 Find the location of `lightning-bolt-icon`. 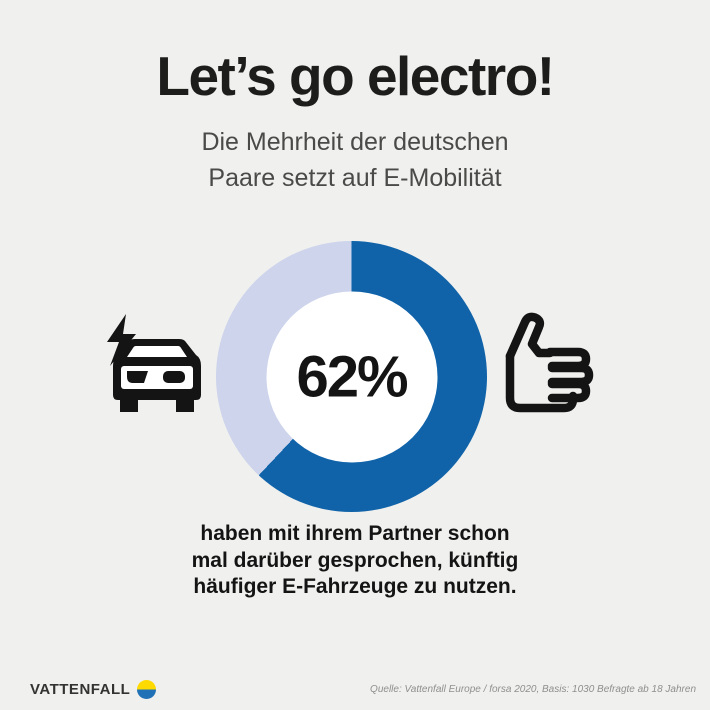

lightning-bolt-icon is located at coordinates (121, 340).